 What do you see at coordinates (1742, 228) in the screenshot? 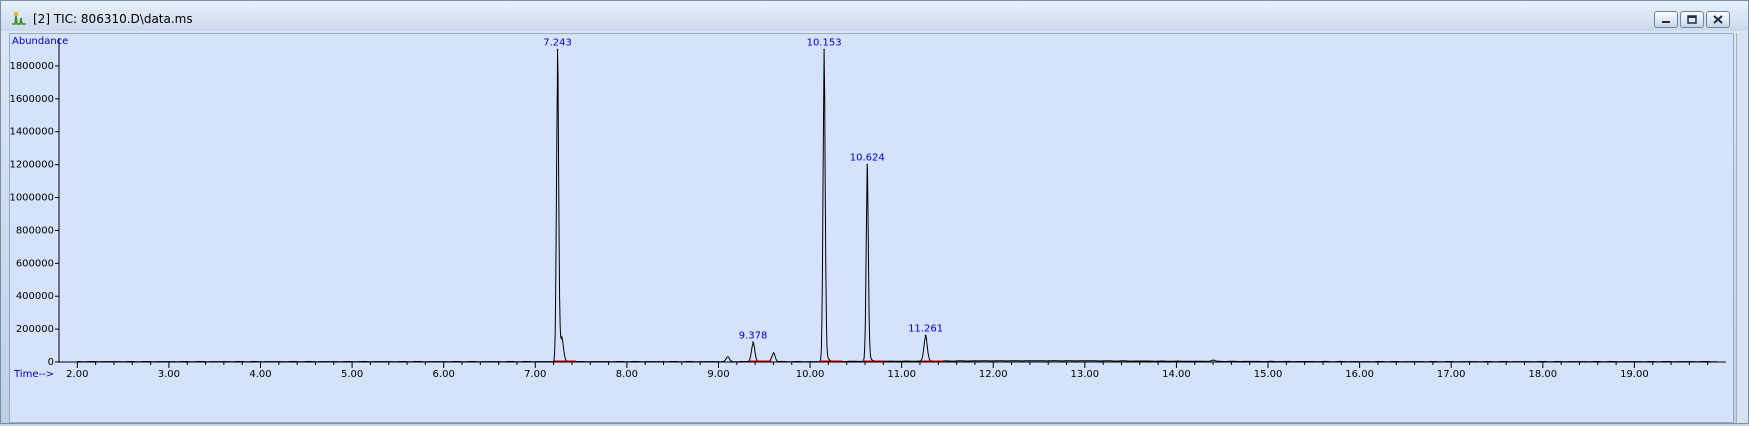
I see `vertical-scrollbar` at bounding box center [1742, 228].